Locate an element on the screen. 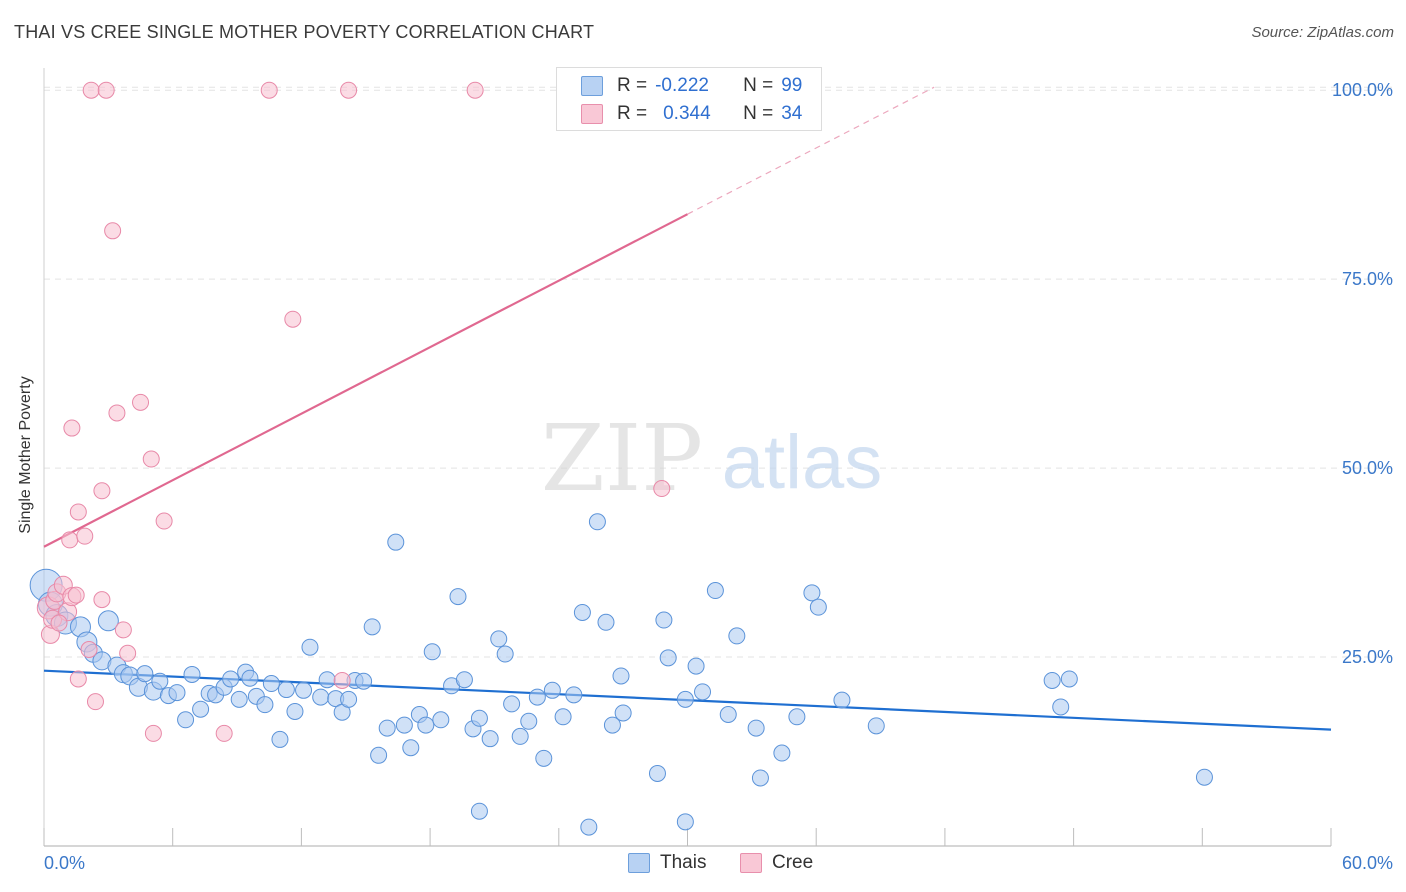 This screenshot has height=892, width=1406. cree-n-label: N = is located at coordinates (758, 113).